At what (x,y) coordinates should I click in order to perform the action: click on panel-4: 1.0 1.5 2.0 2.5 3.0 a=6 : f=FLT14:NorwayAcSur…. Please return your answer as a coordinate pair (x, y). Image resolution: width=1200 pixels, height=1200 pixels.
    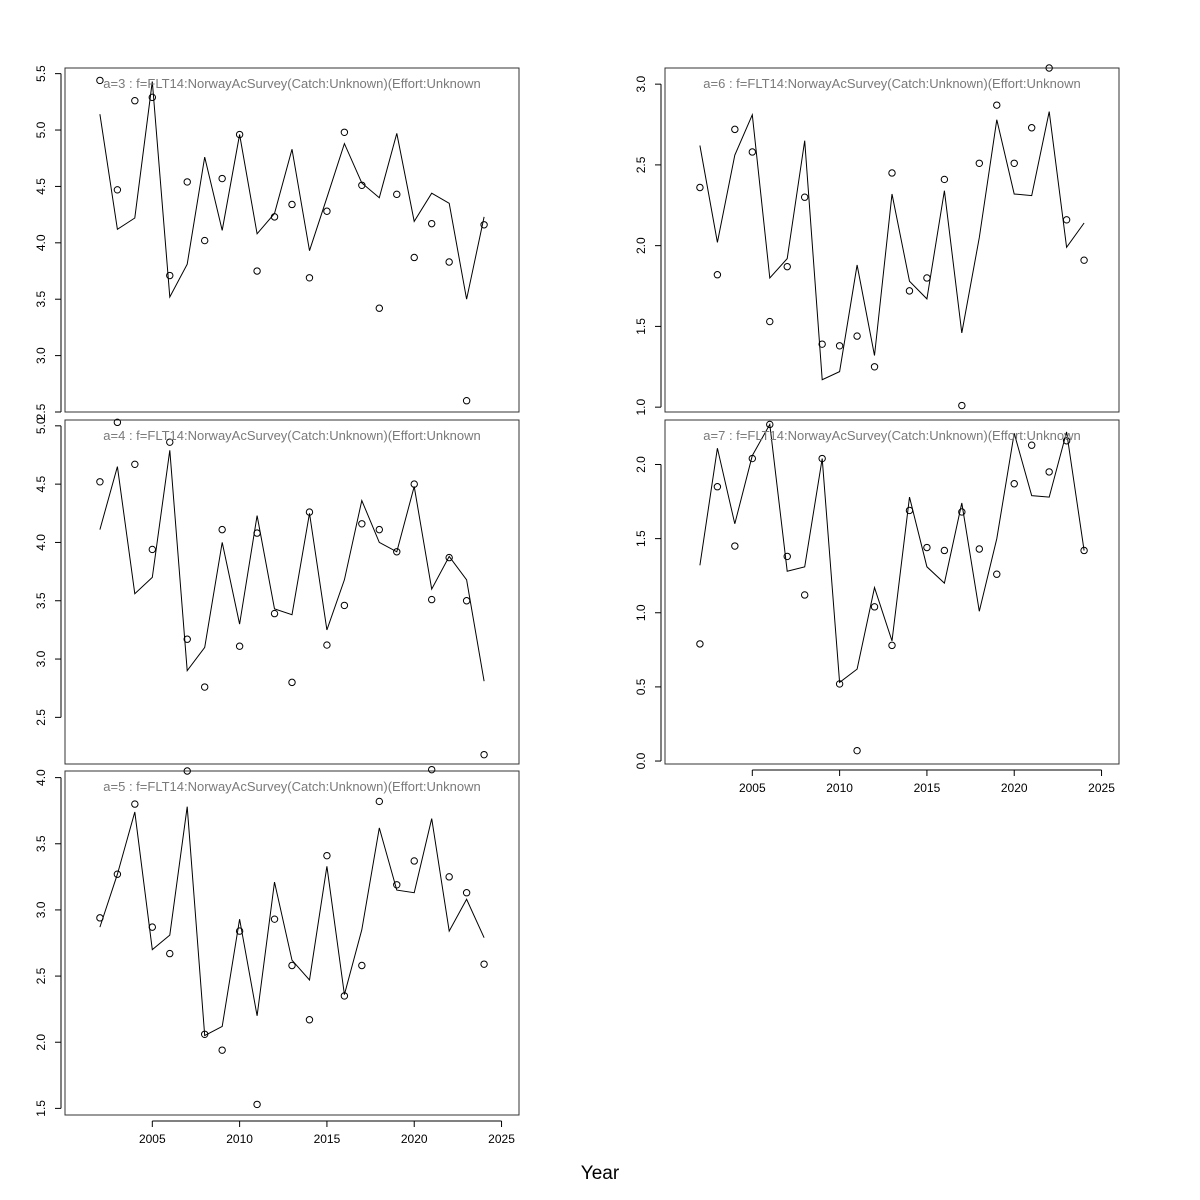
    Looking at the image, I should click on (877, 239).